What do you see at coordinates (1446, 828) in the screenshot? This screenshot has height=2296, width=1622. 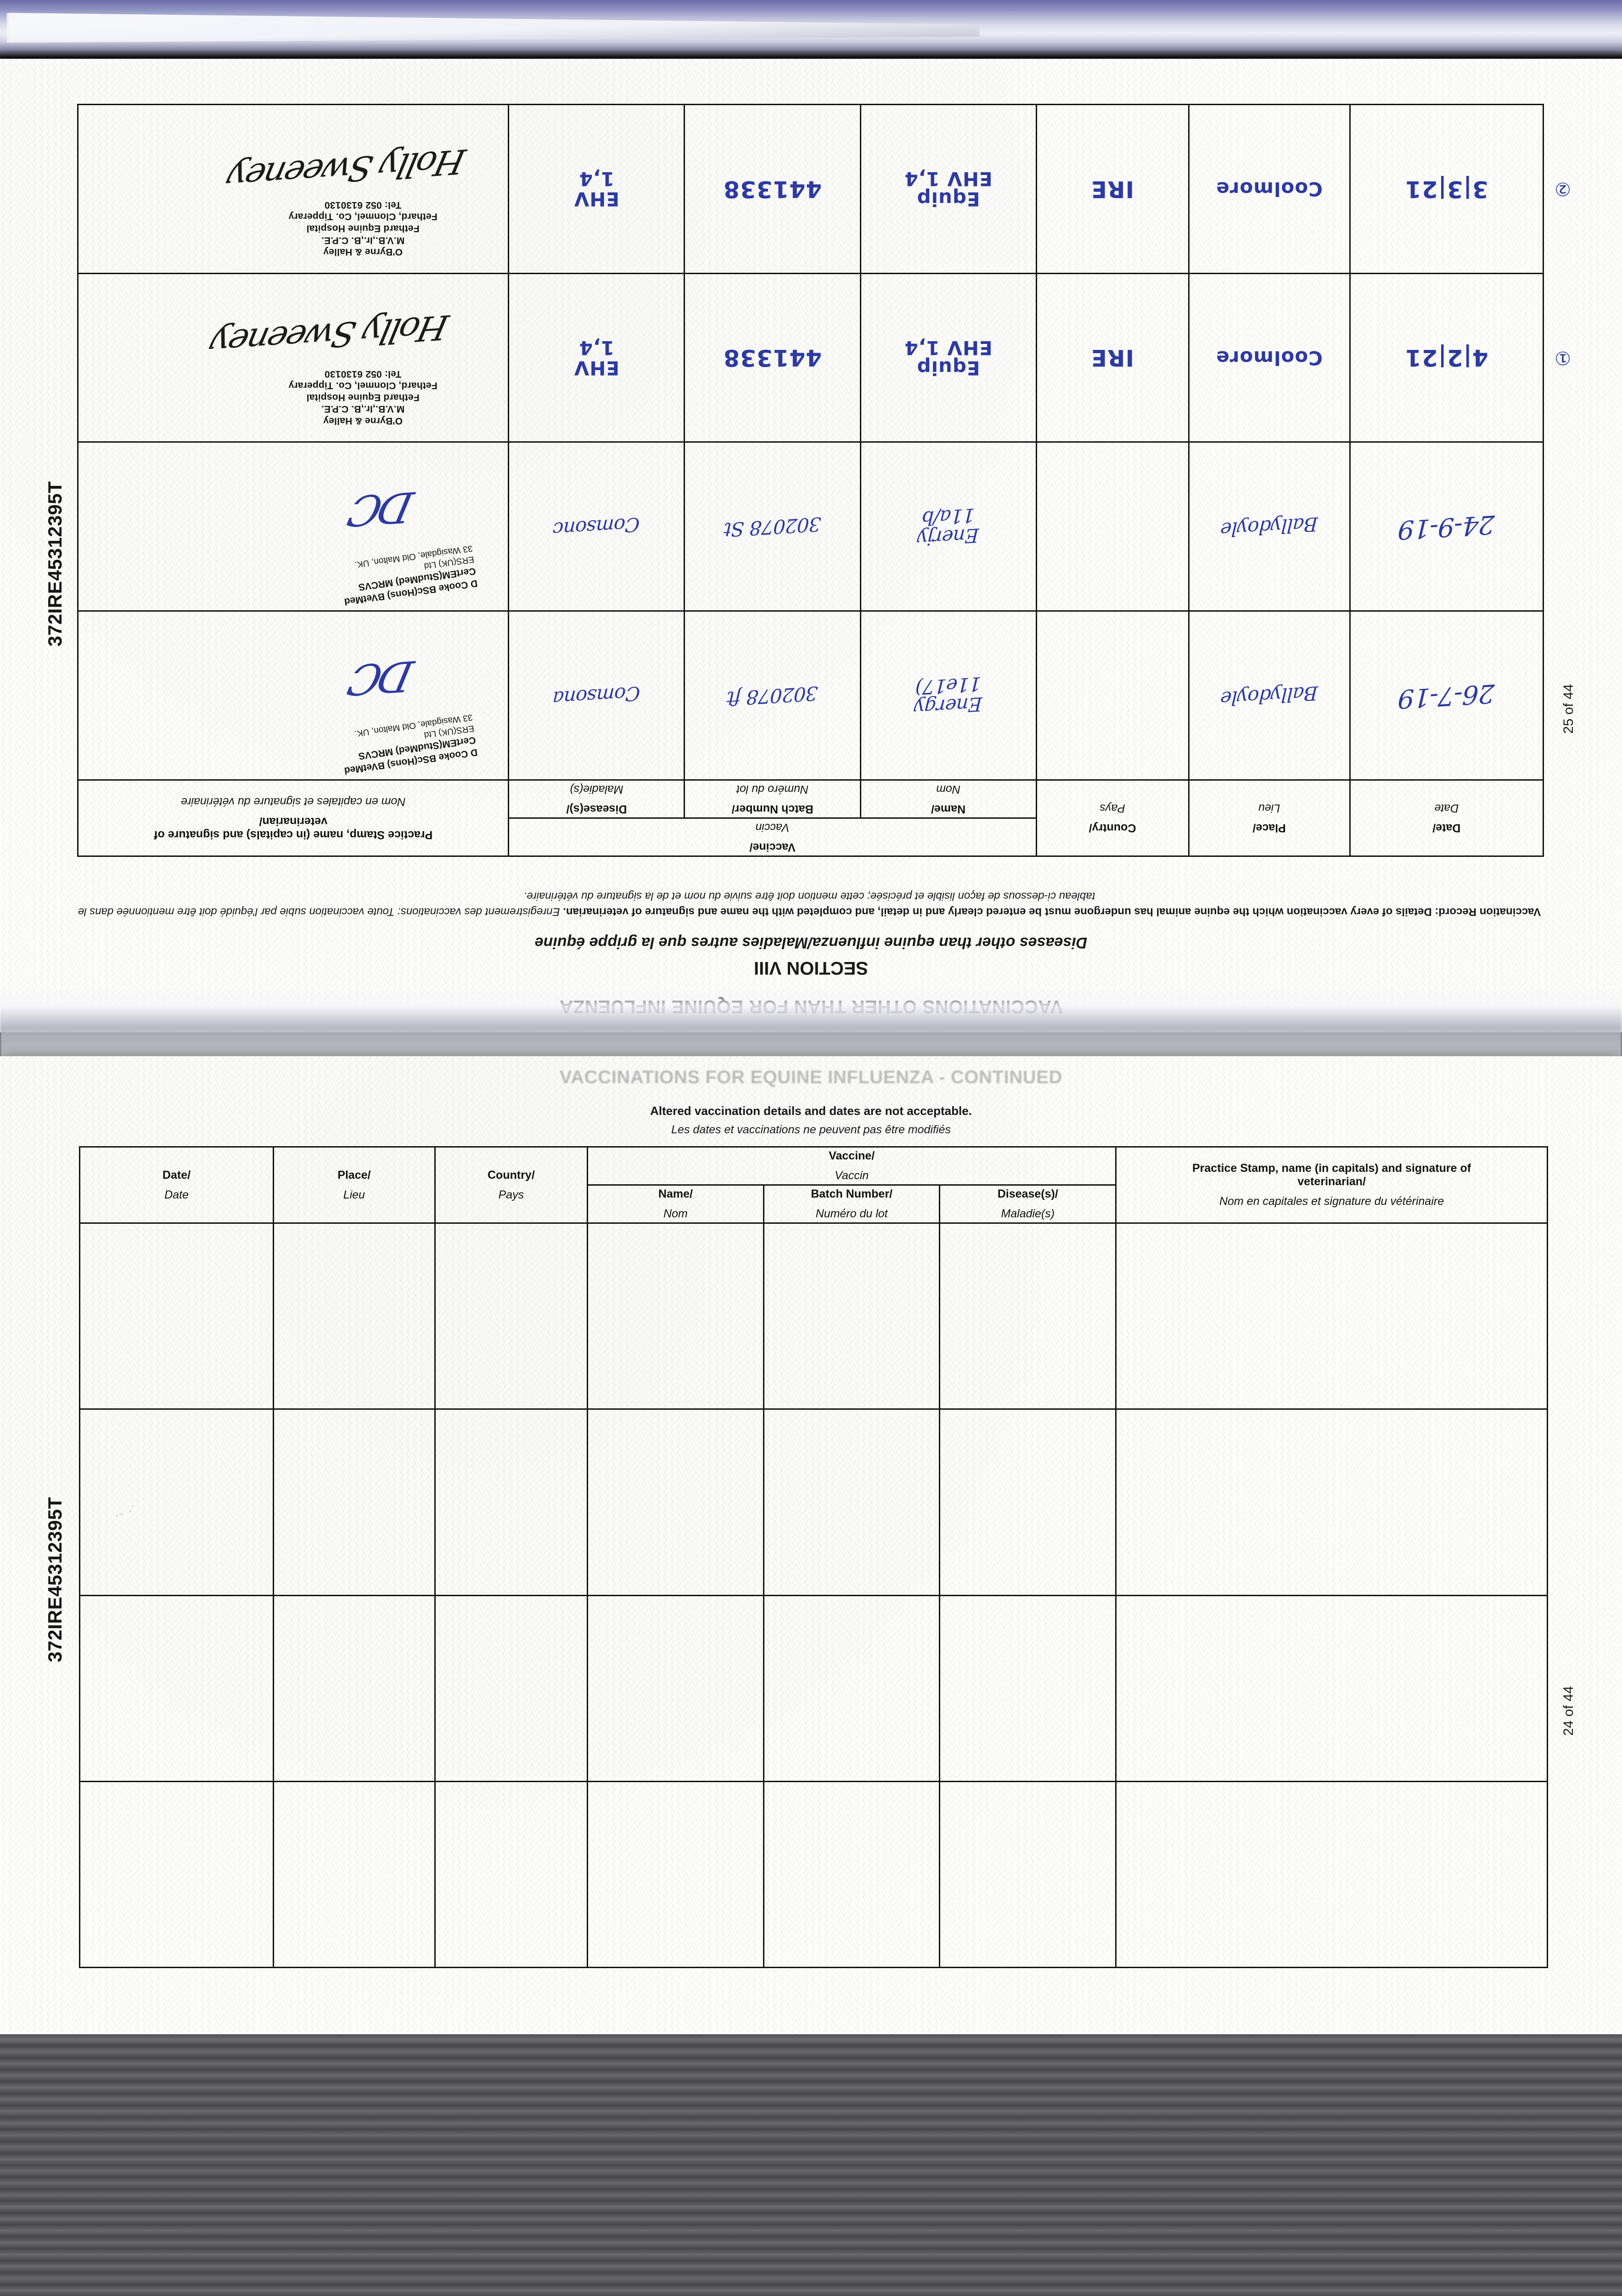 I see `col-header-date-en: Date/` at bounding box center [1446, 828].